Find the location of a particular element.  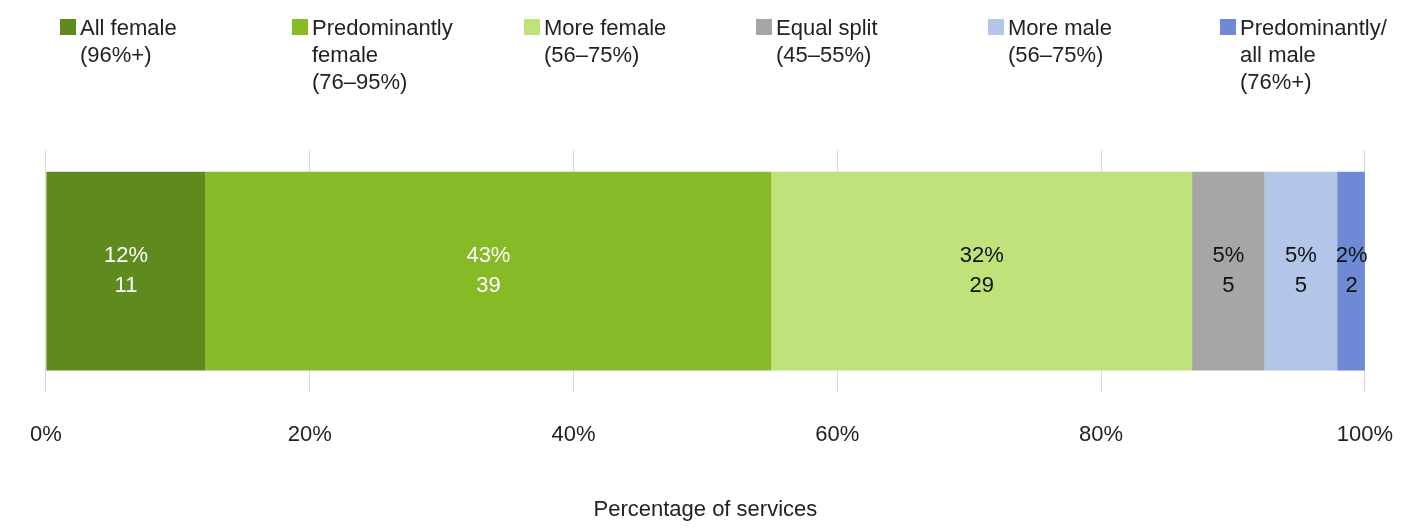

legend-label: All female (96%+) is located at coordinates (128, 41).